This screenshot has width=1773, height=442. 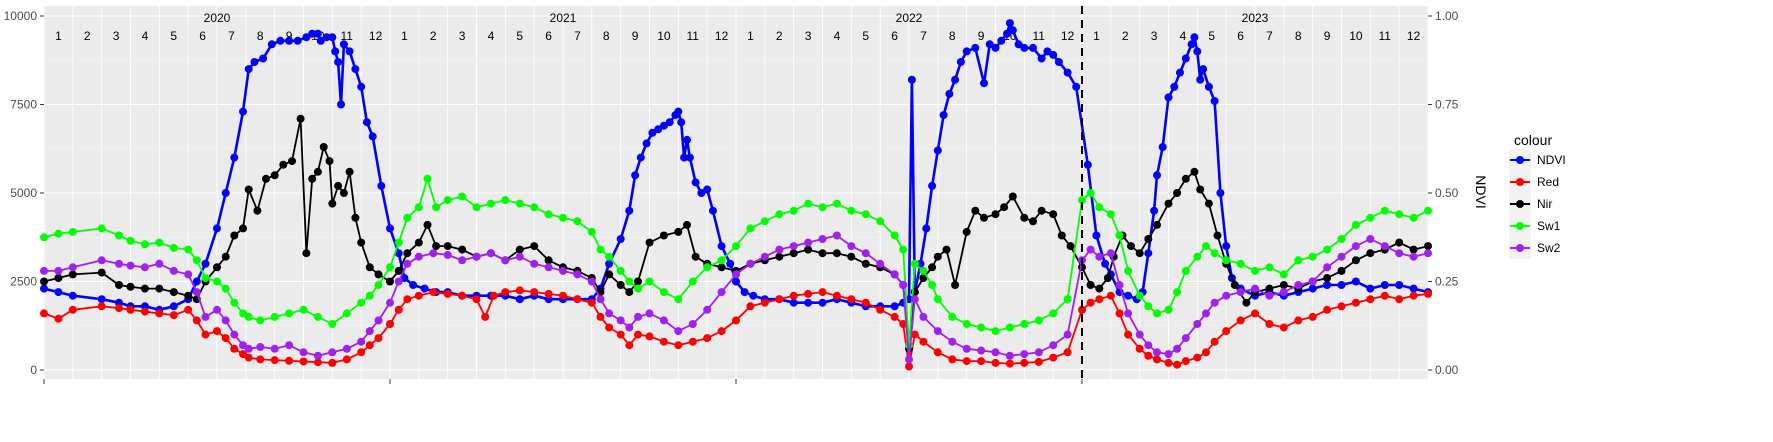 What do you see at coordinates (231, 36) in the screenshot?
I see `month-label: 7` at bounding box center [231, 36].